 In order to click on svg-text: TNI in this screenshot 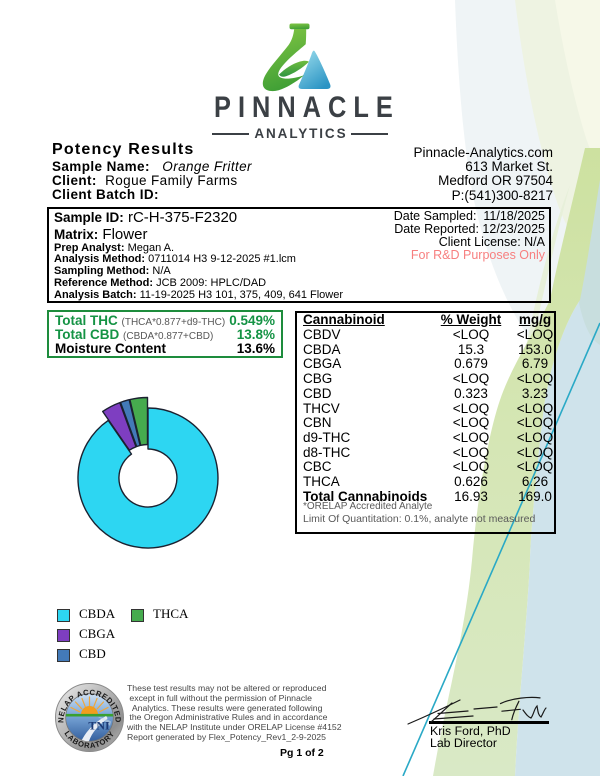, I will do `click(99, 726)`.